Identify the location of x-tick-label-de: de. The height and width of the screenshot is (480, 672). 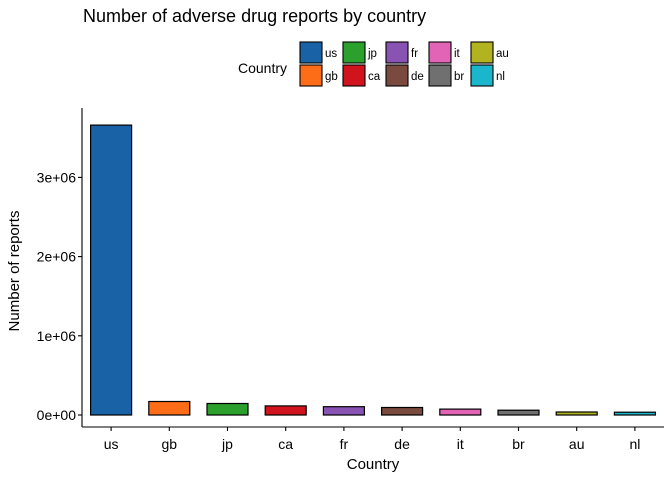
(402, 444).